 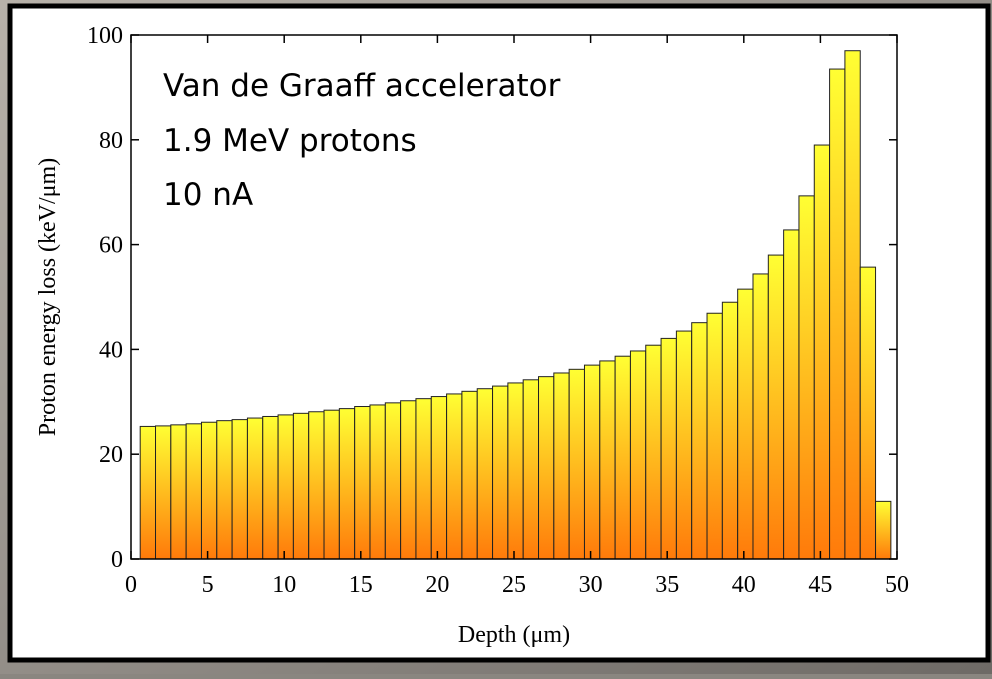 I want to click on x-tick-label: 35, so click(x=667, y=585).